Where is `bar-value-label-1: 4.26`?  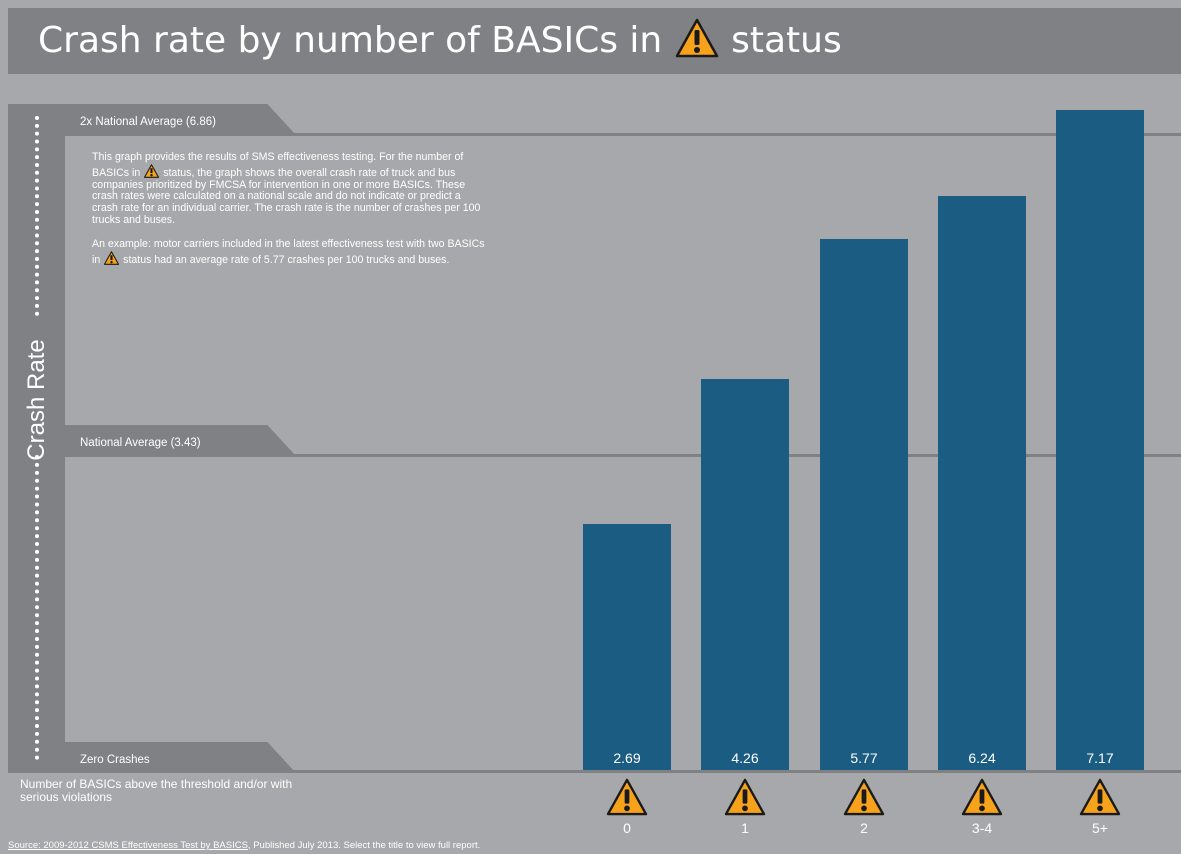 bar-value-label-1: 4.26 is located at coordinates (745, 758).